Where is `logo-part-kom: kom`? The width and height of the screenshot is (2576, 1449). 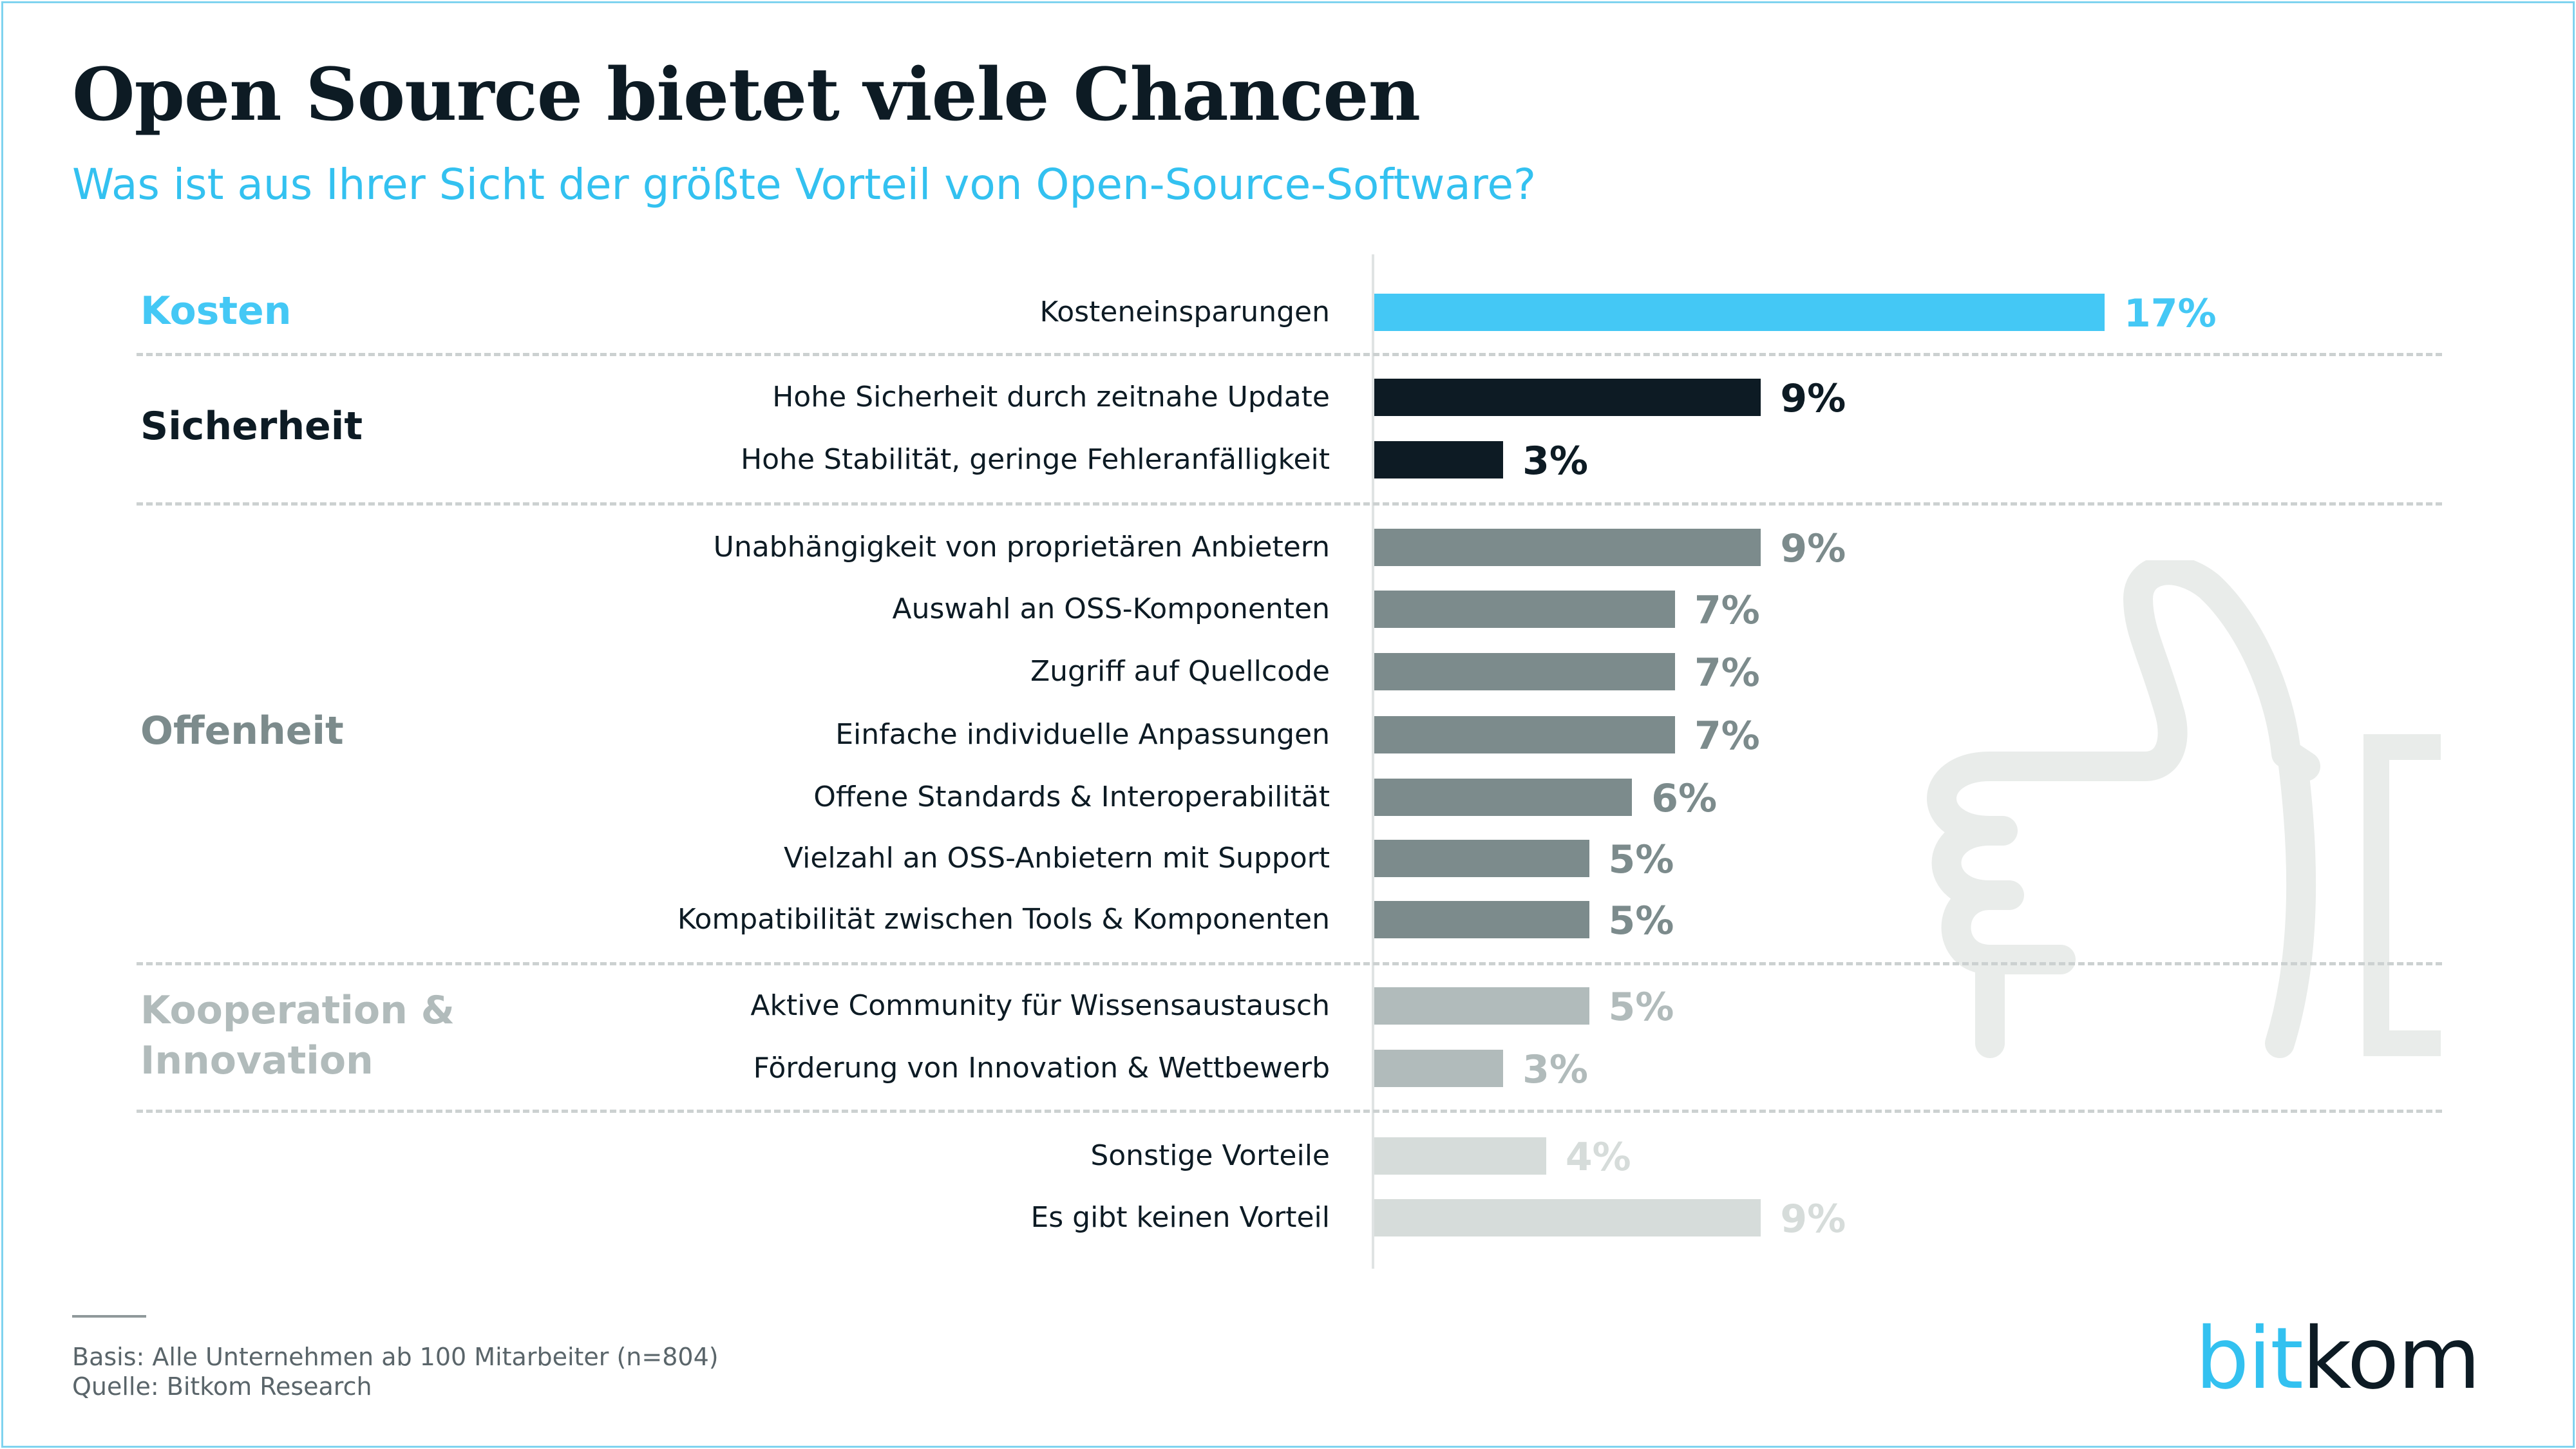
logo-part-kom: kom is located at coordinates (2392, 1358).